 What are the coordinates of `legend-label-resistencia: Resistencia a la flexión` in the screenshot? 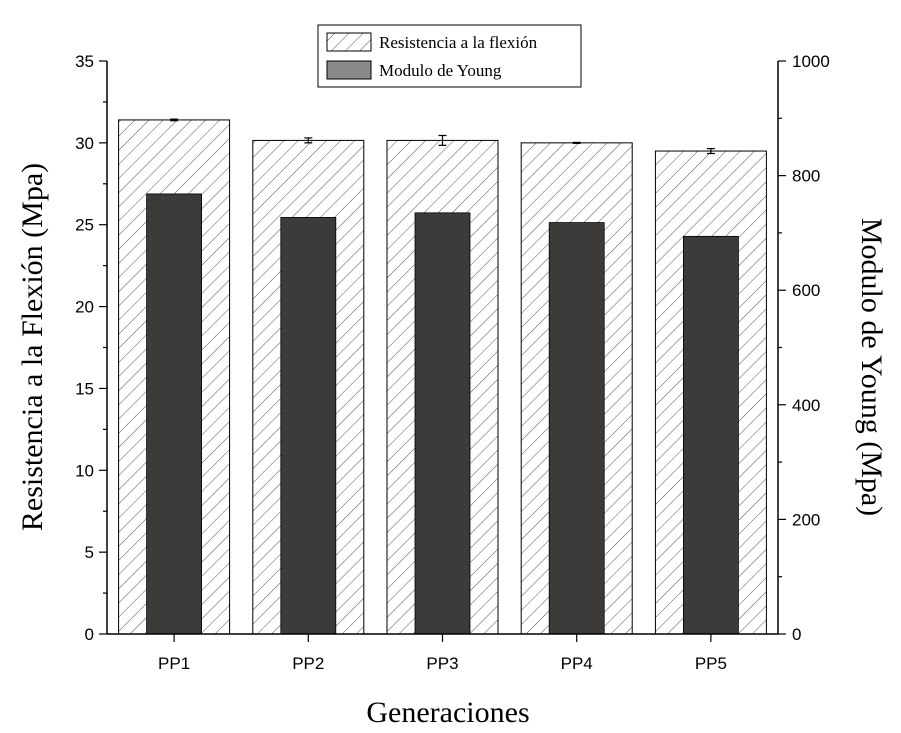 It's located at (458, 42).